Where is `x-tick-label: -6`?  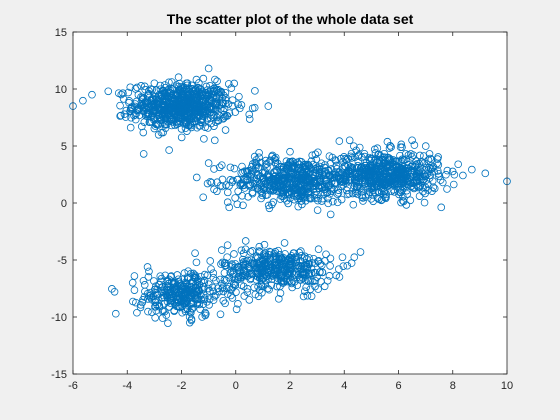 x-tick-label: -6 is located at coordinates (73, 386).